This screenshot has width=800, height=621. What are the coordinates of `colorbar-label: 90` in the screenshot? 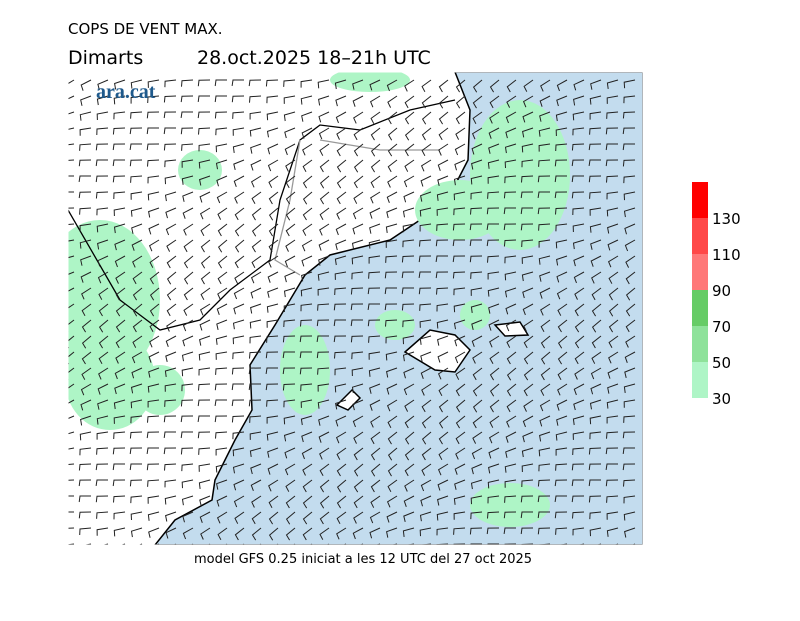 It's located at (721, 291).